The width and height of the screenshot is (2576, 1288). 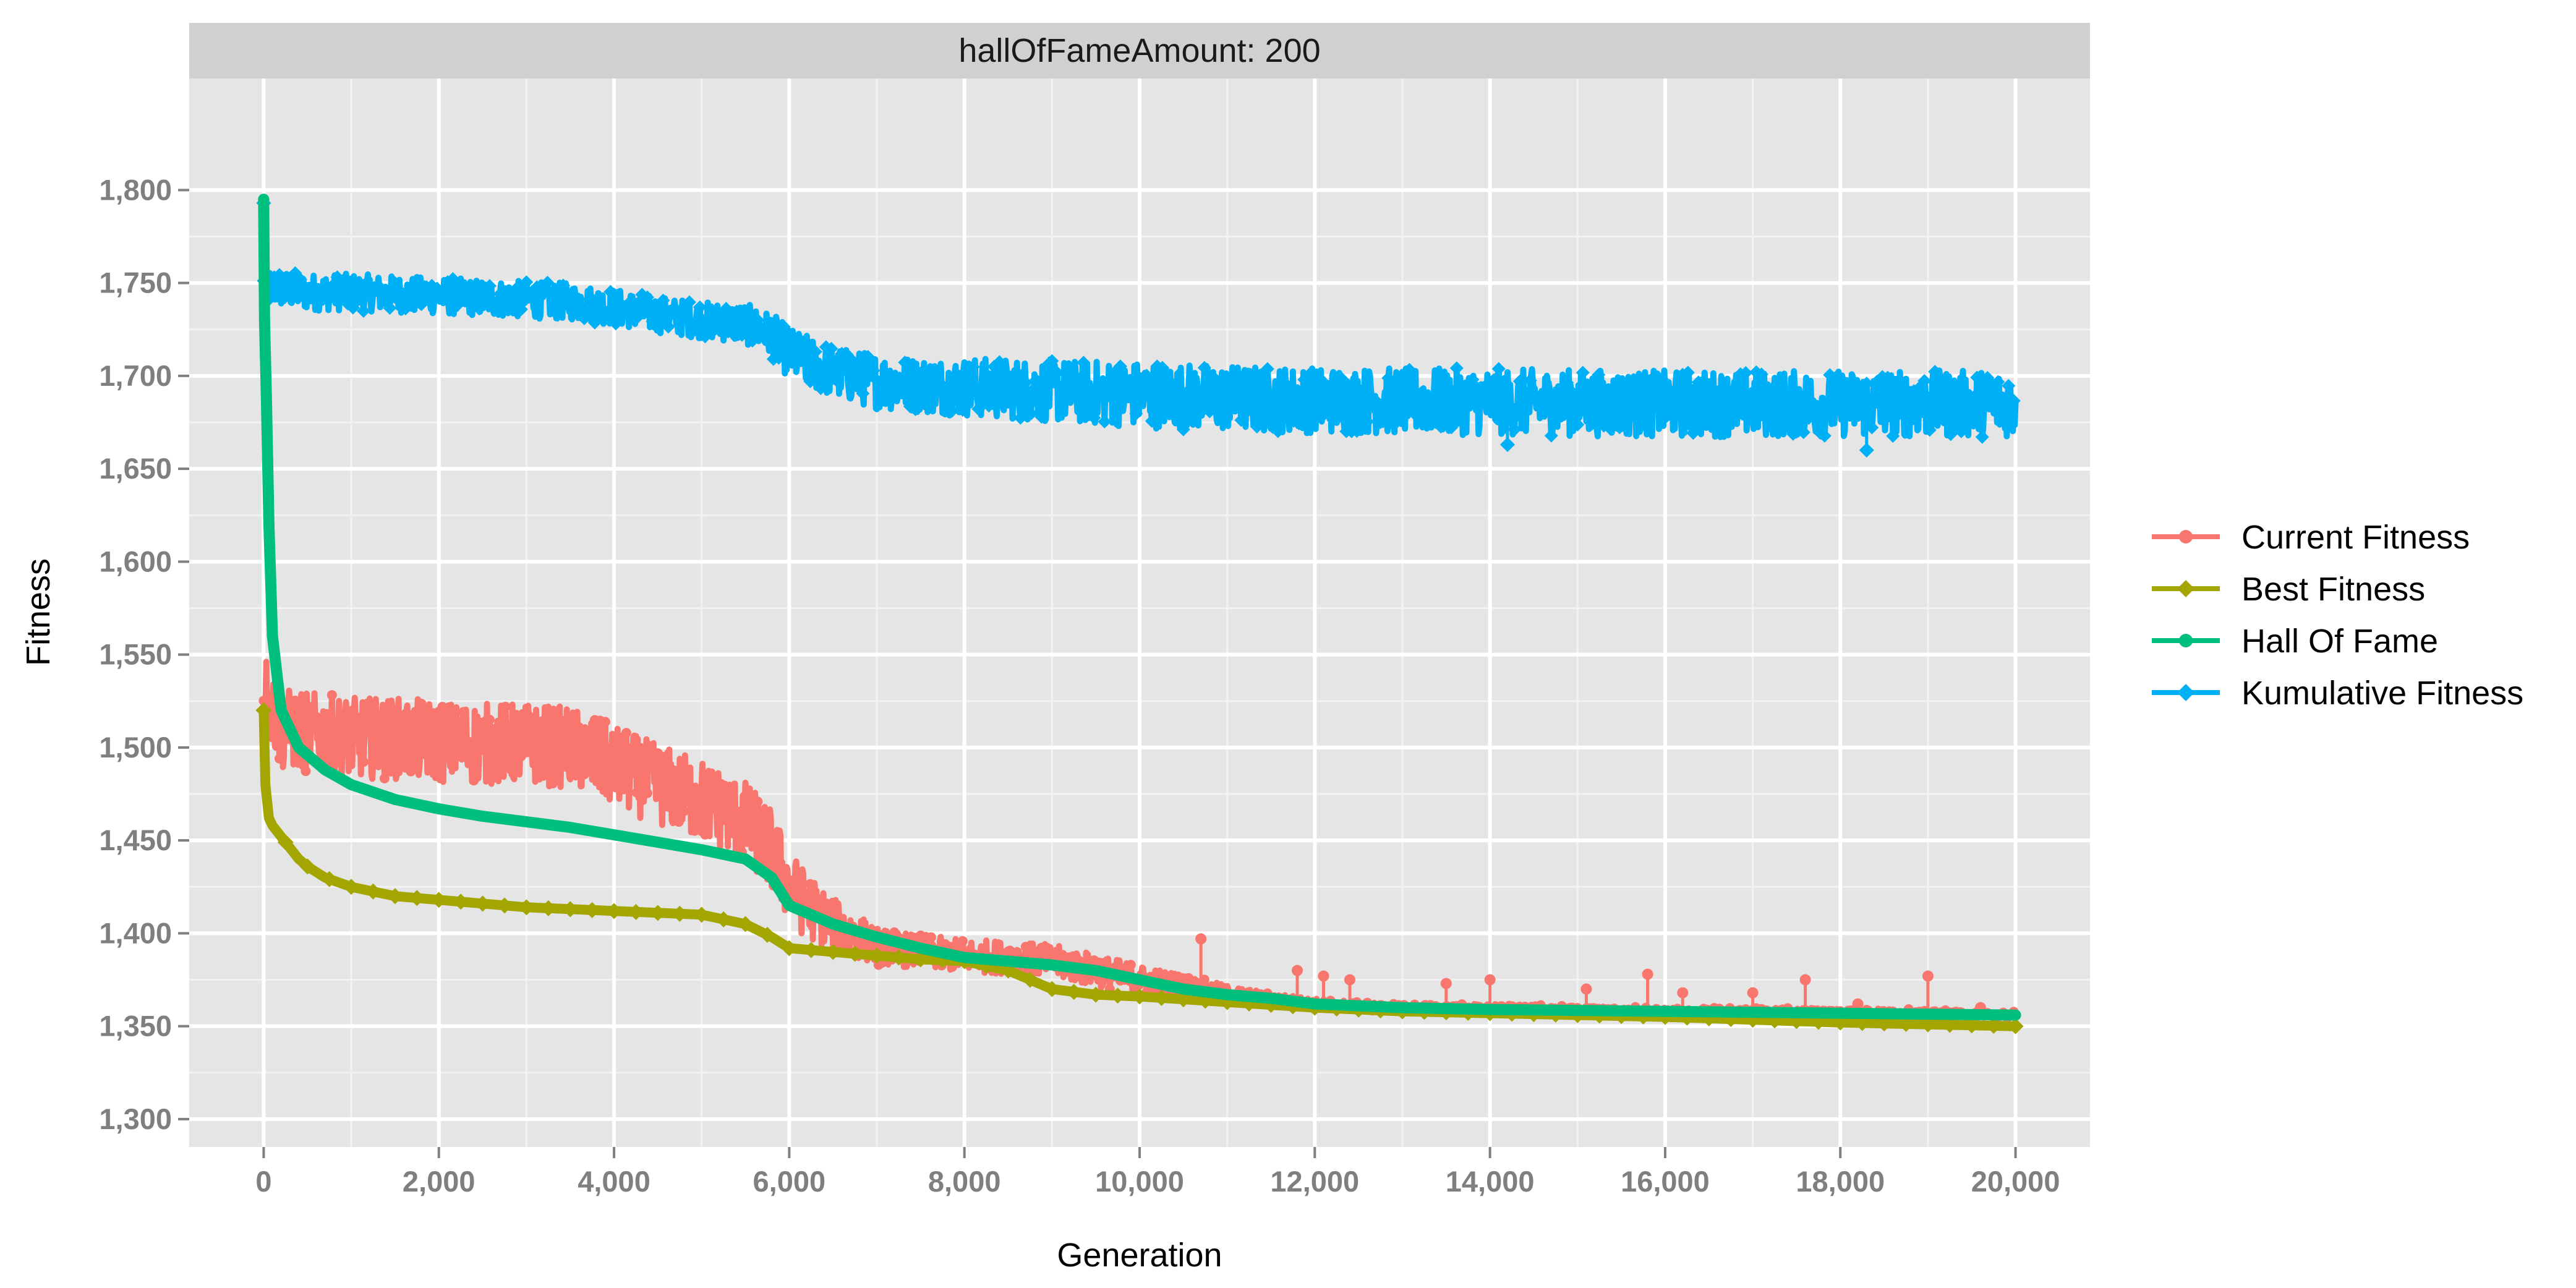 What do you see at coordinates (2186, 640) in the screenshot?
I see `legend-key-marker` at bounding box center [2186, 640].